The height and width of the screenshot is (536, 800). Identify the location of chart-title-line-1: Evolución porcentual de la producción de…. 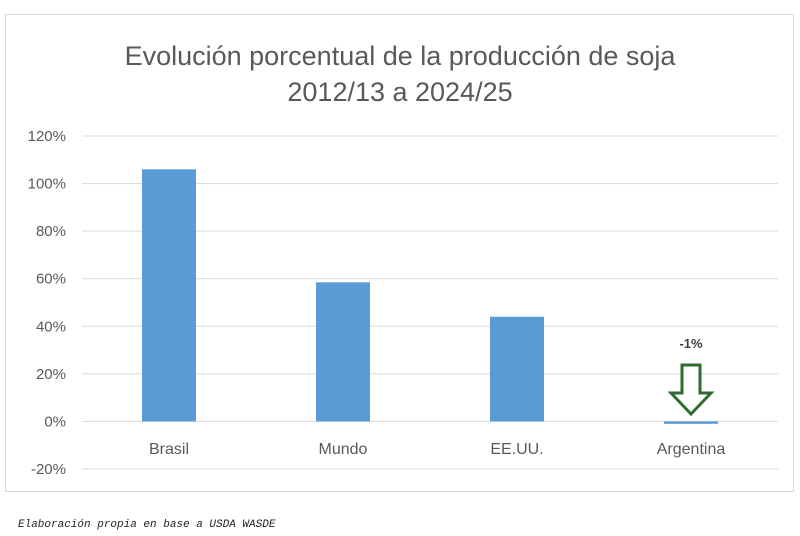
(400, 56).